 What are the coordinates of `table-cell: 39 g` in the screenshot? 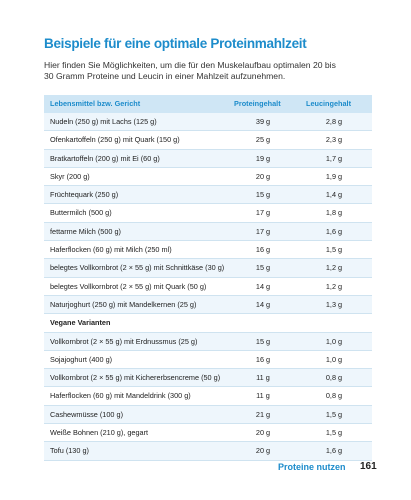 It's located at (263, 121).